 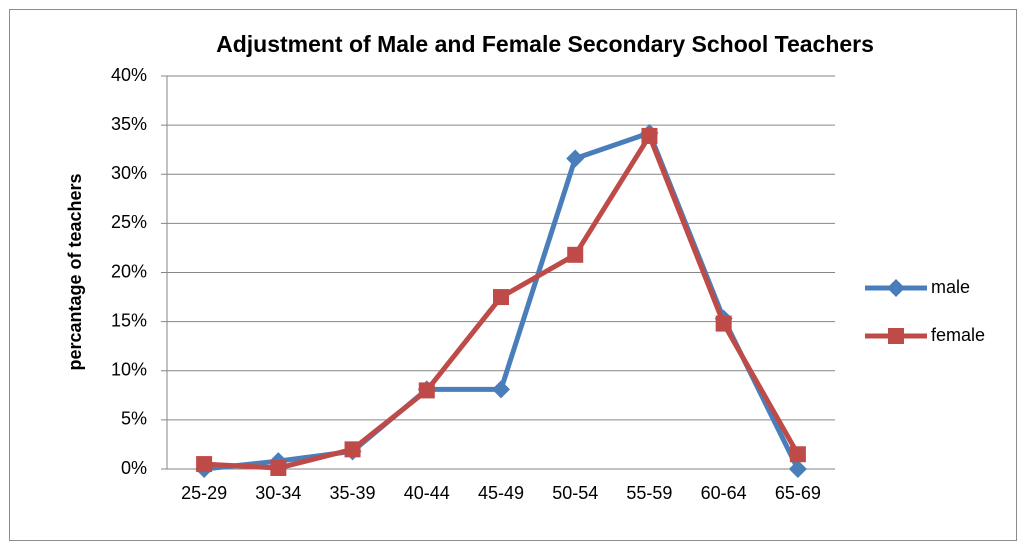 What do you see at coordinates (129, 75) in the screenshot?
I see `y-tick-label: 40%` at bounding box center [129, 75].